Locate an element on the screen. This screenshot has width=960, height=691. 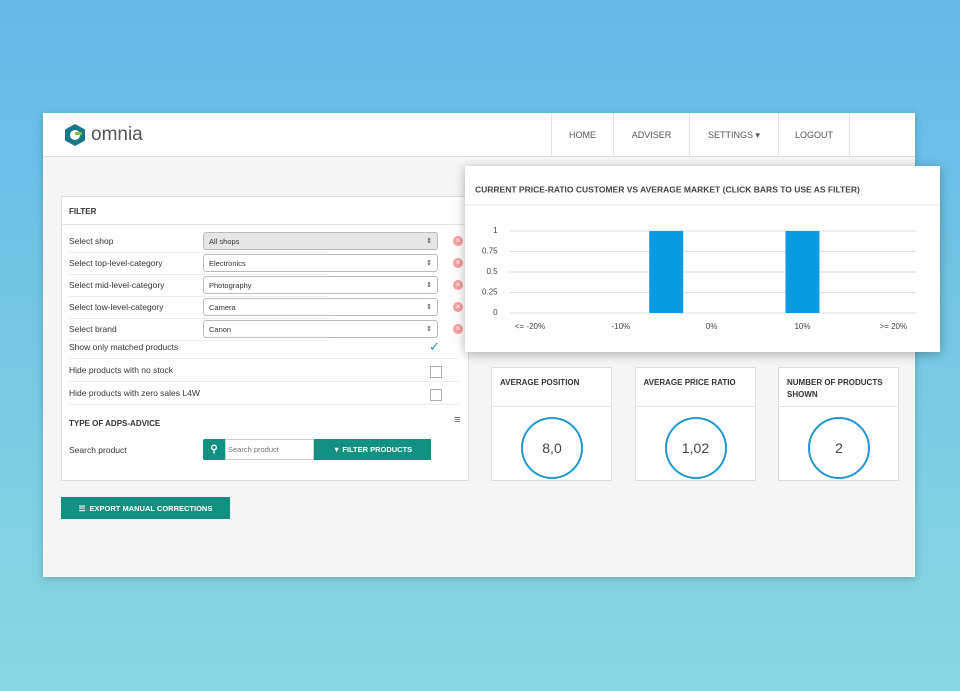
select-value: Canon is located at coordinates (220, 329).